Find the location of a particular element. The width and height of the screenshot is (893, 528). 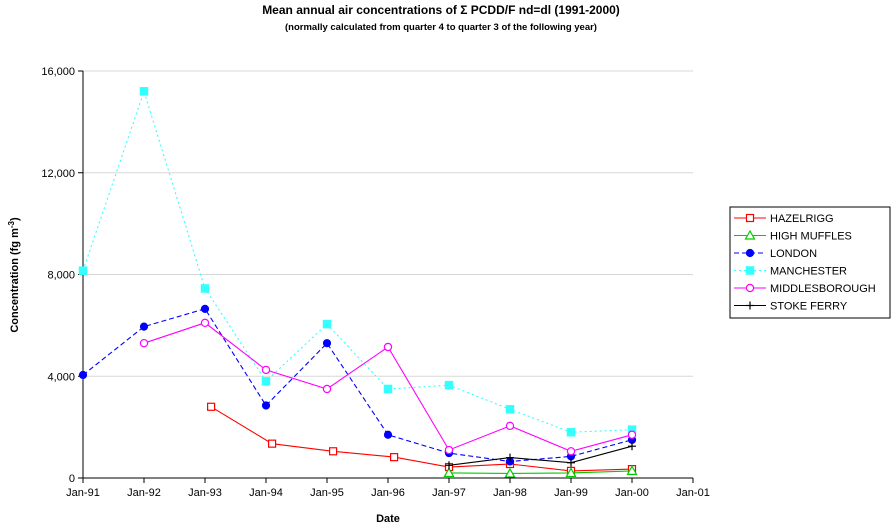

series-line-hazelrigg is located at coordinates (421, 439).